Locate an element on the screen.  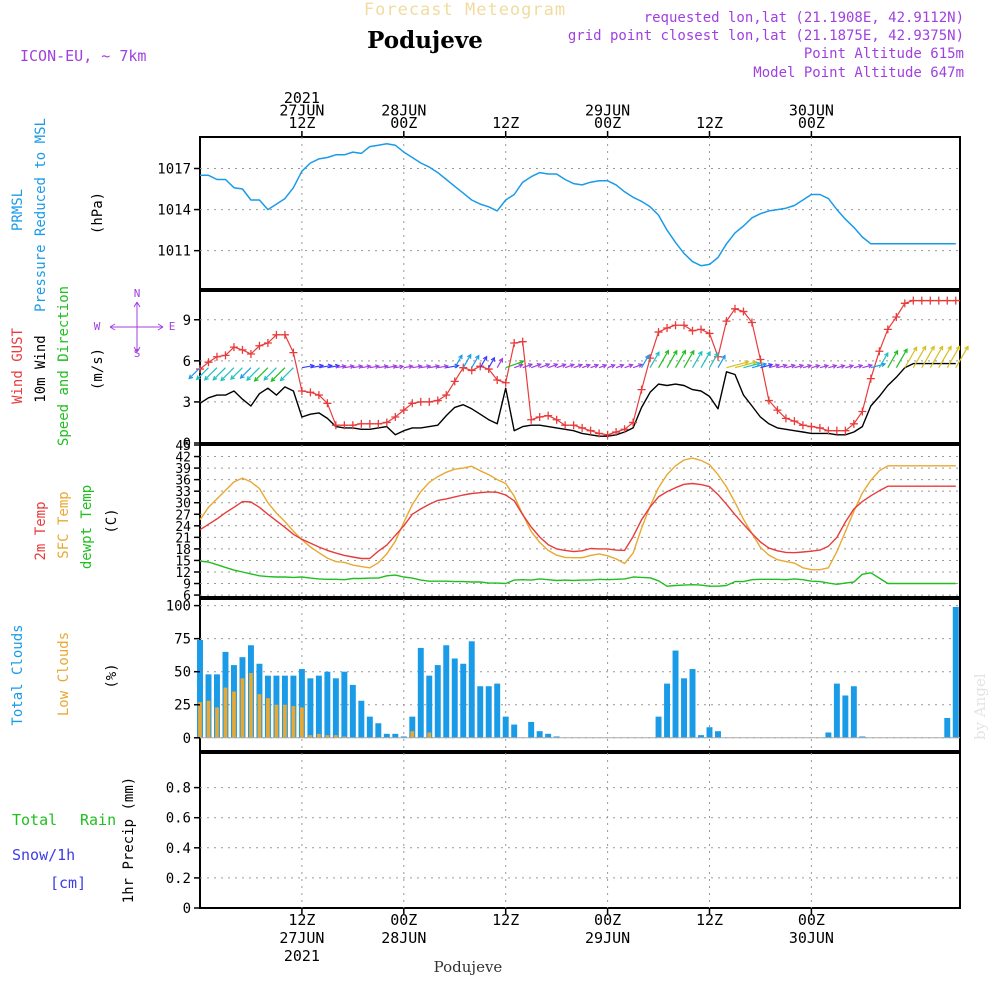
y-tick-label: 21 is located at coordinates (183, 538).